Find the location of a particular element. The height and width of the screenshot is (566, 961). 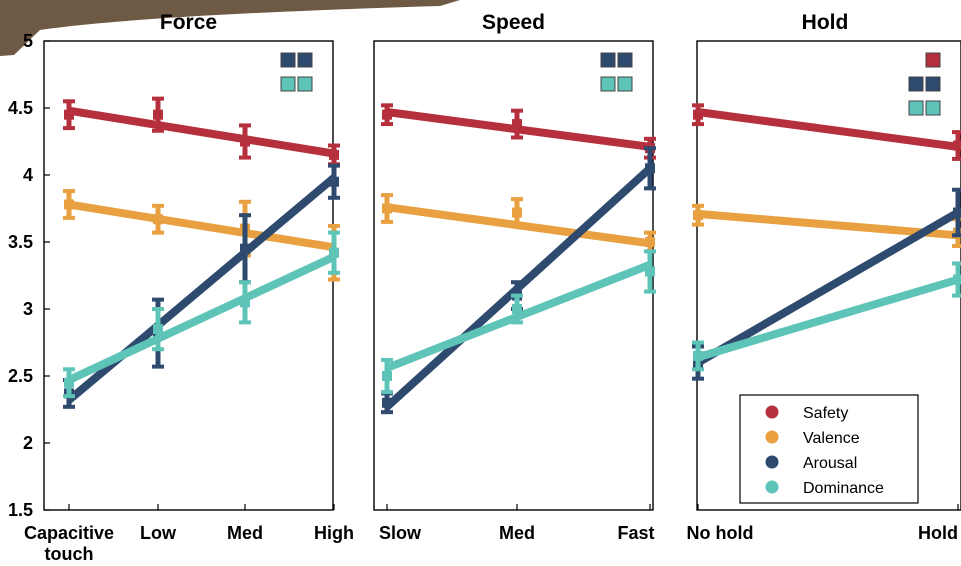

legend-marker-dominance is located at coordinates (772, 487).